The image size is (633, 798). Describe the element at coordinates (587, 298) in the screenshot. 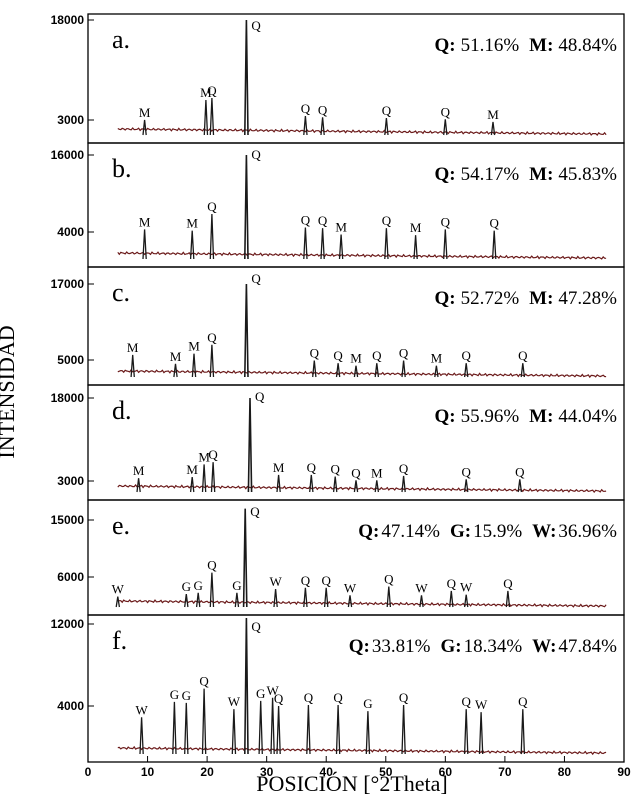

I see `phase-value: 47.28%` at that location.